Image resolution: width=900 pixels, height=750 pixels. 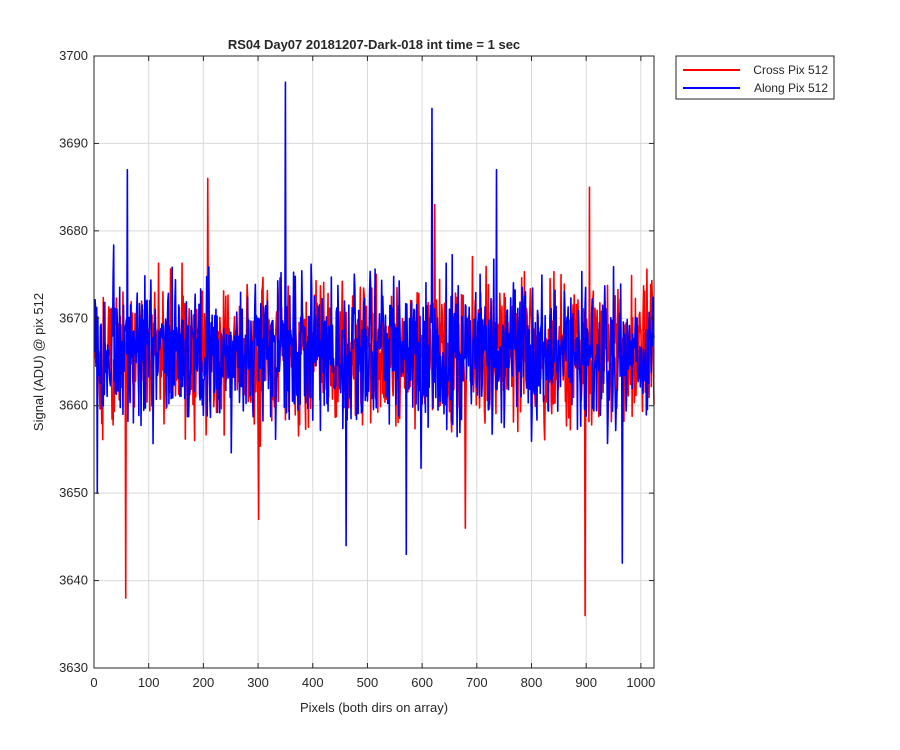 I want to click on x-axis-label: Pixels (both dirs on array), so click(x=374, y=707).